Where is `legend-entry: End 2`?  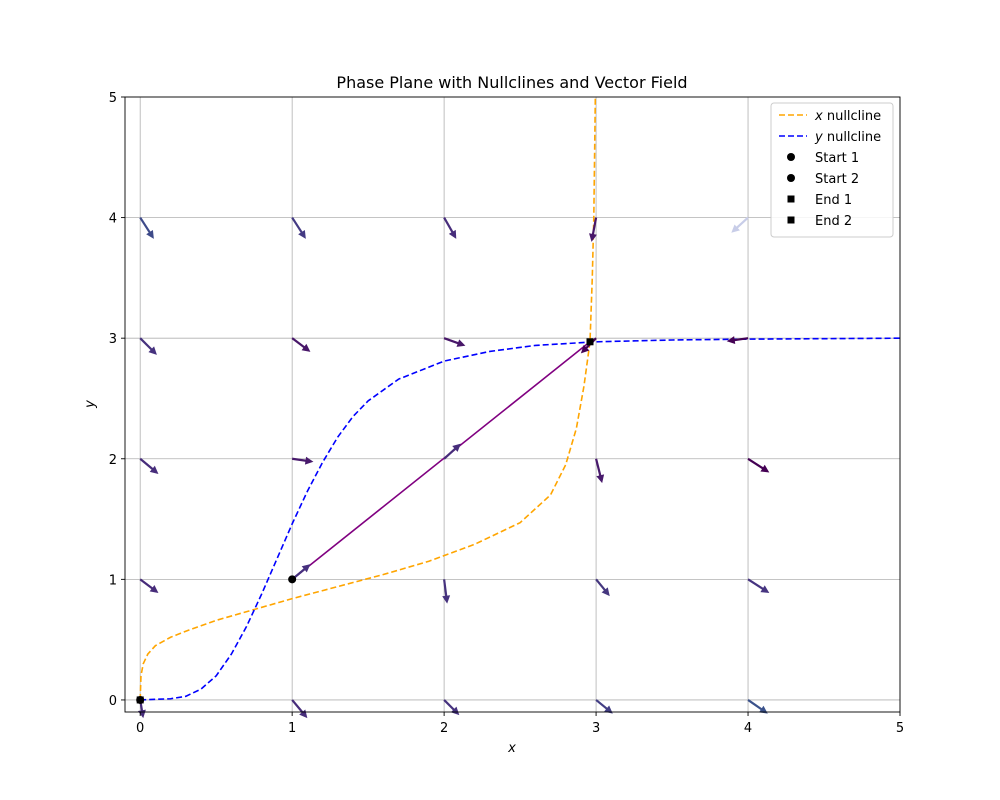
legend-entry: End 2 is located at coordinates (819, 221).